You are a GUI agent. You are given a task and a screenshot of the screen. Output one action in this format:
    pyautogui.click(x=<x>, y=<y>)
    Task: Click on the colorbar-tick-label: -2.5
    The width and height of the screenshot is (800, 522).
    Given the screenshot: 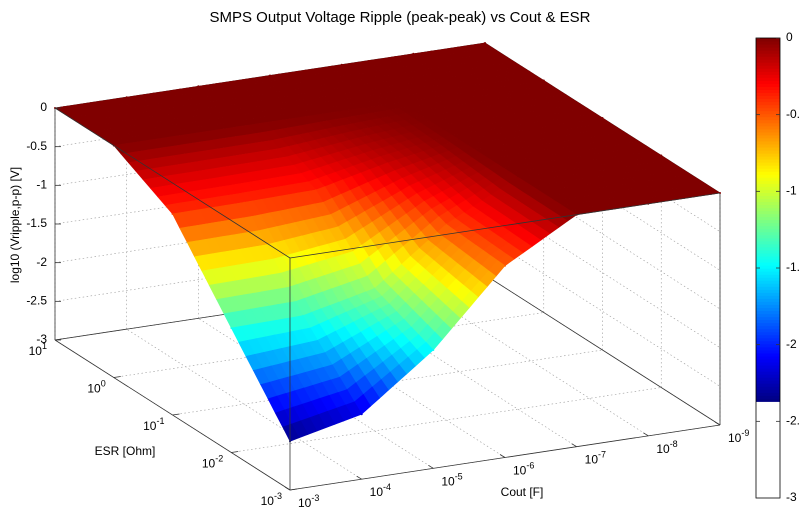 What is the action you would take?
    pyautogui.click(x=793, y=421)
    